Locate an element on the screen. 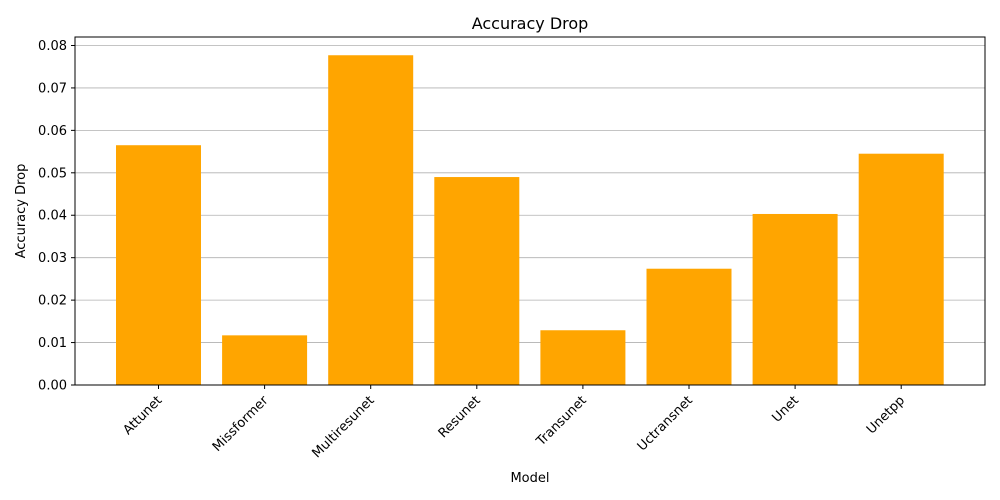 This screenshot has height=500, width=1000. y-tick-label: 0.08 is located at coordinates (52, 46).